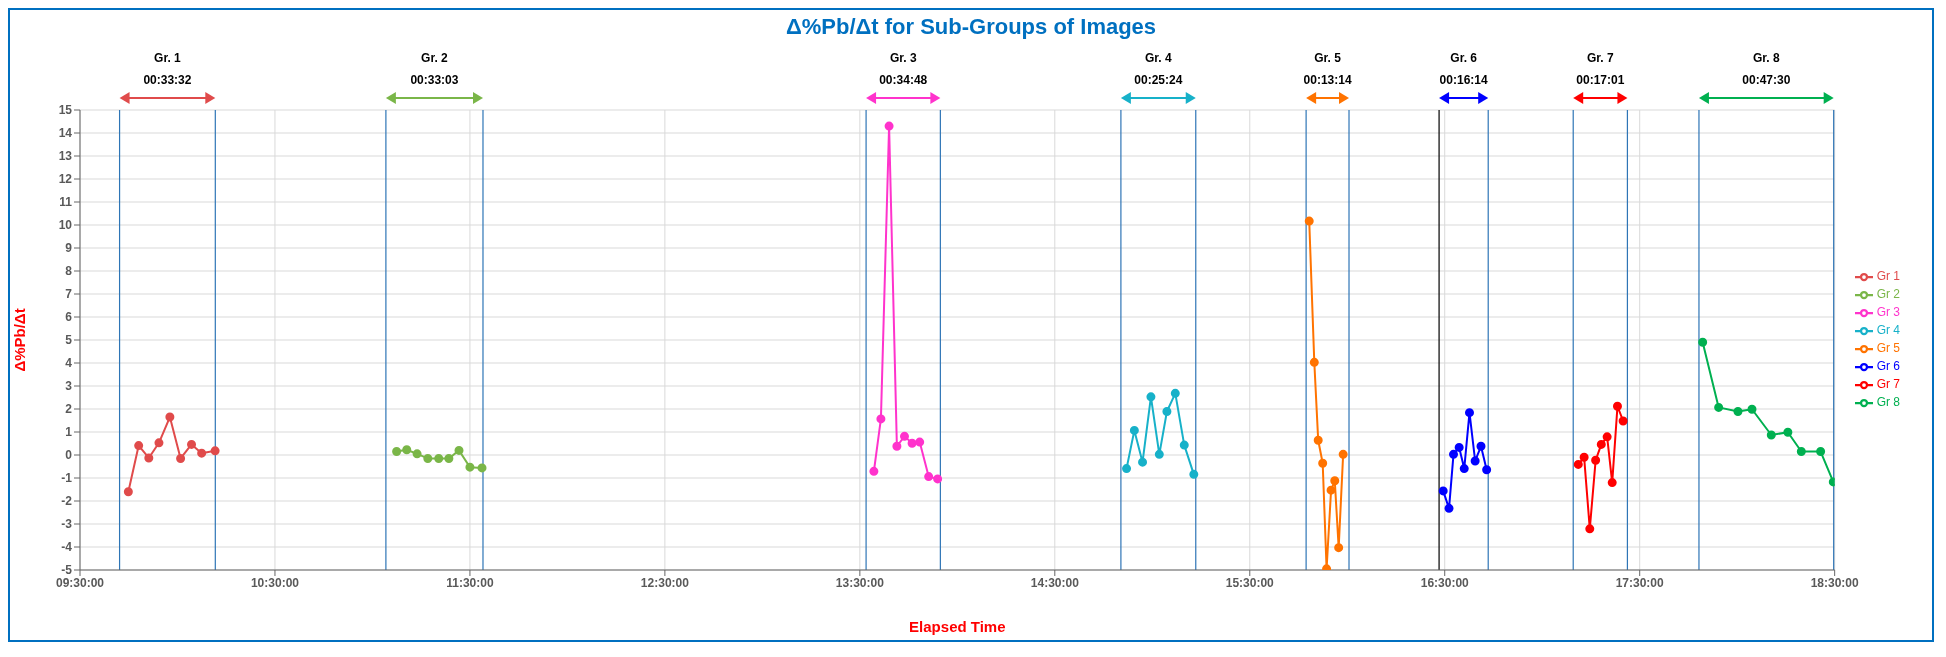 The height and width of the screenshot is (657, 1946). I want to click on legend-label: Gr 4, so click(1888, 330).